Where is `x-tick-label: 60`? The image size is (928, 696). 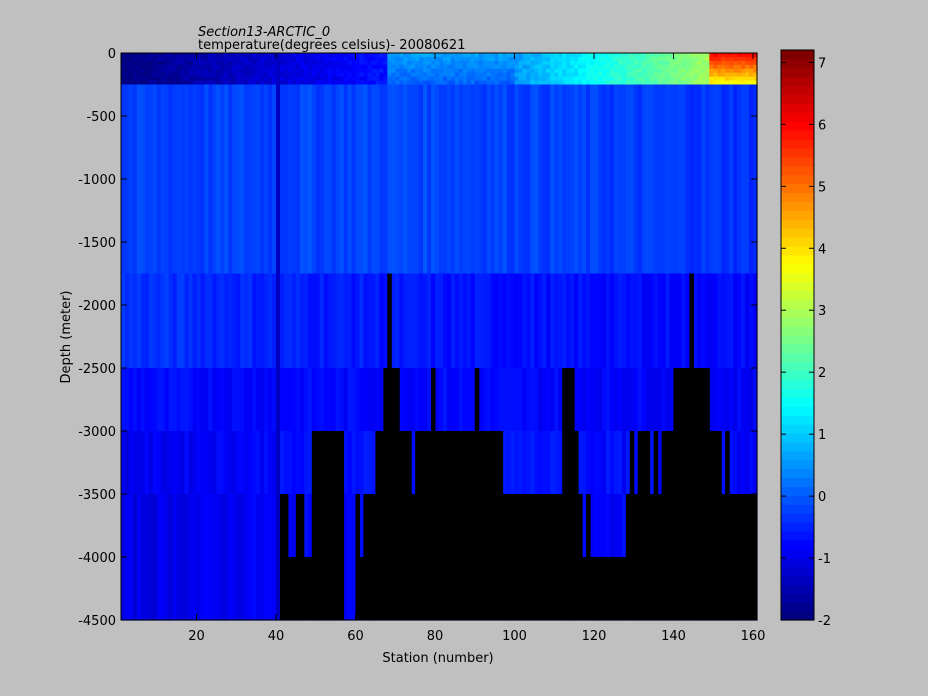 x-tick-label: 60 is located at coordinates (355, 636).